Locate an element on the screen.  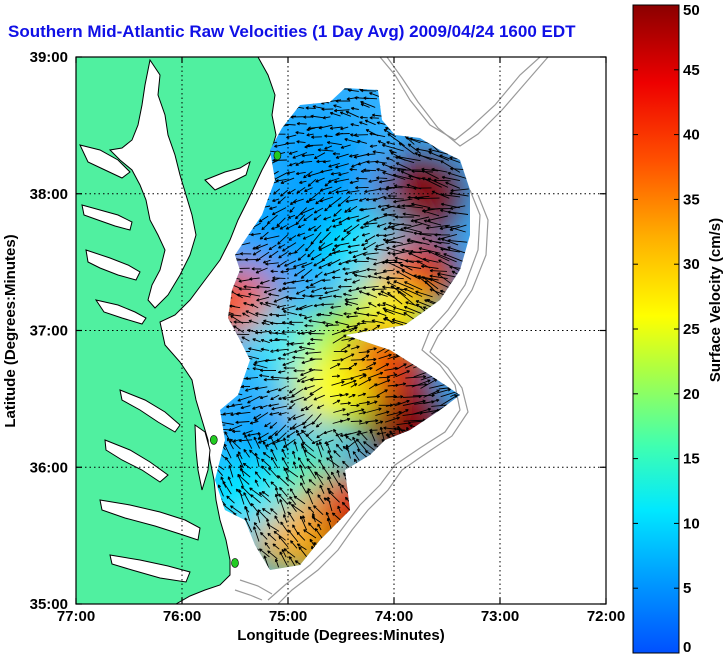
y-tick-label: 37:00 is located at coordinates (49, 331).